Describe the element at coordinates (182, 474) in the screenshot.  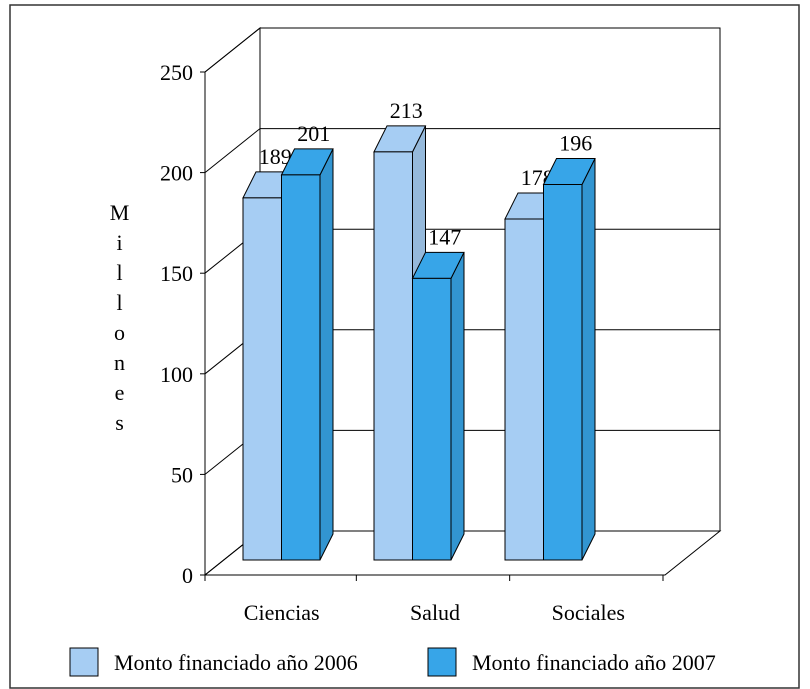
I see `y-tick-label: 50` at that location.